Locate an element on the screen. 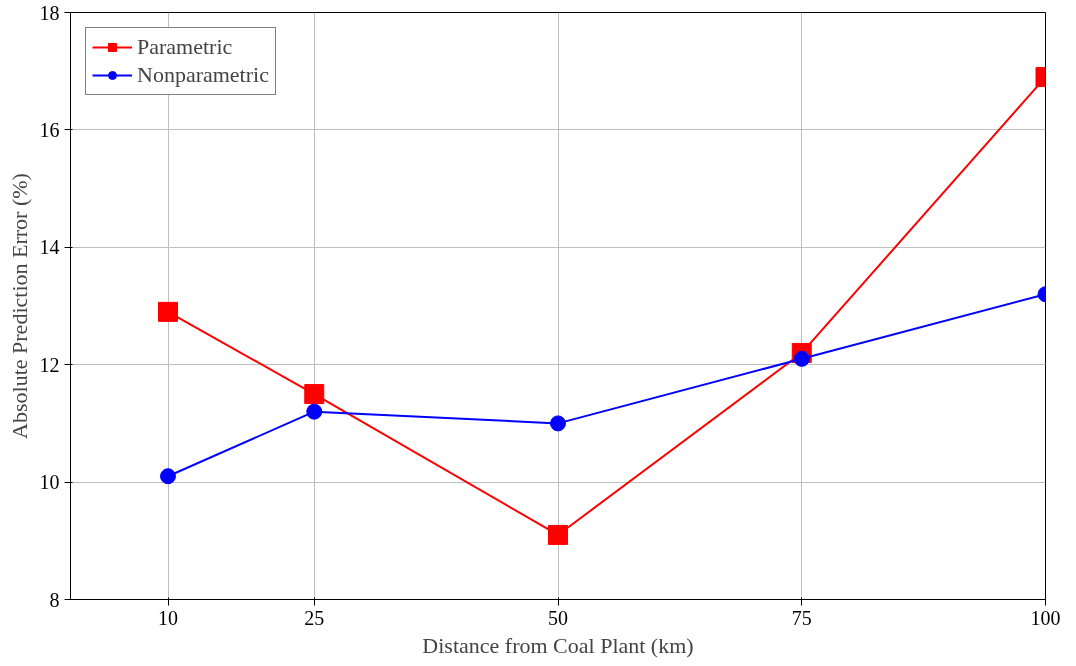 Image resolution: width=1076 pixels, height=666 pixels. y-tick-label: 10 is located at coordinates (49, 482).